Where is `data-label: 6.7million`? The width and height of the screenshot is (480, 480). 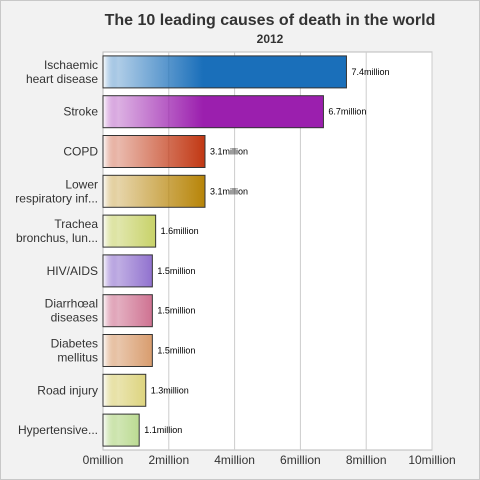 data-label: 6.7million is located at coordinates (347, 112).